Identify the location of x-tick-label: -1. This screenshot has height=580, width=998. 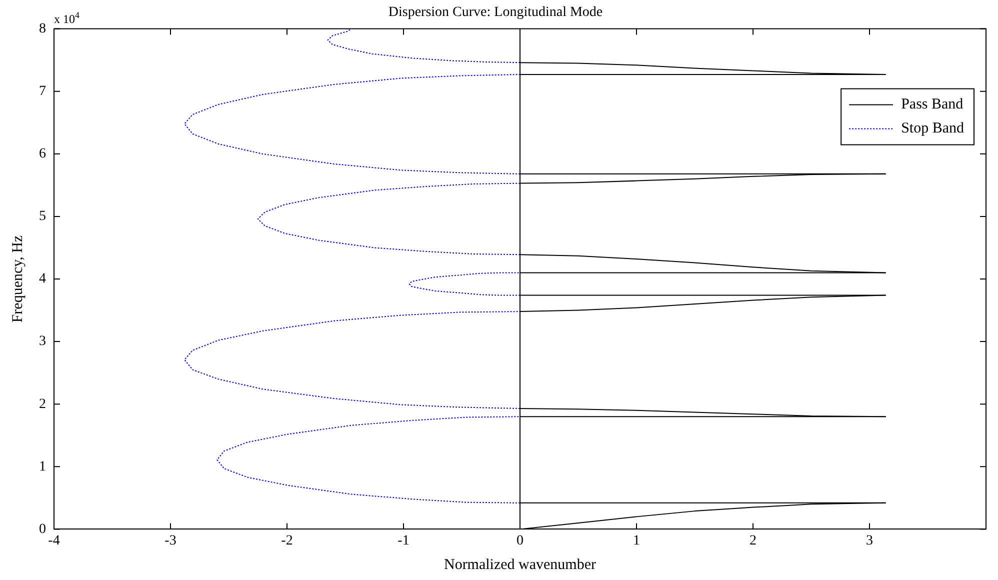
(404, 540).